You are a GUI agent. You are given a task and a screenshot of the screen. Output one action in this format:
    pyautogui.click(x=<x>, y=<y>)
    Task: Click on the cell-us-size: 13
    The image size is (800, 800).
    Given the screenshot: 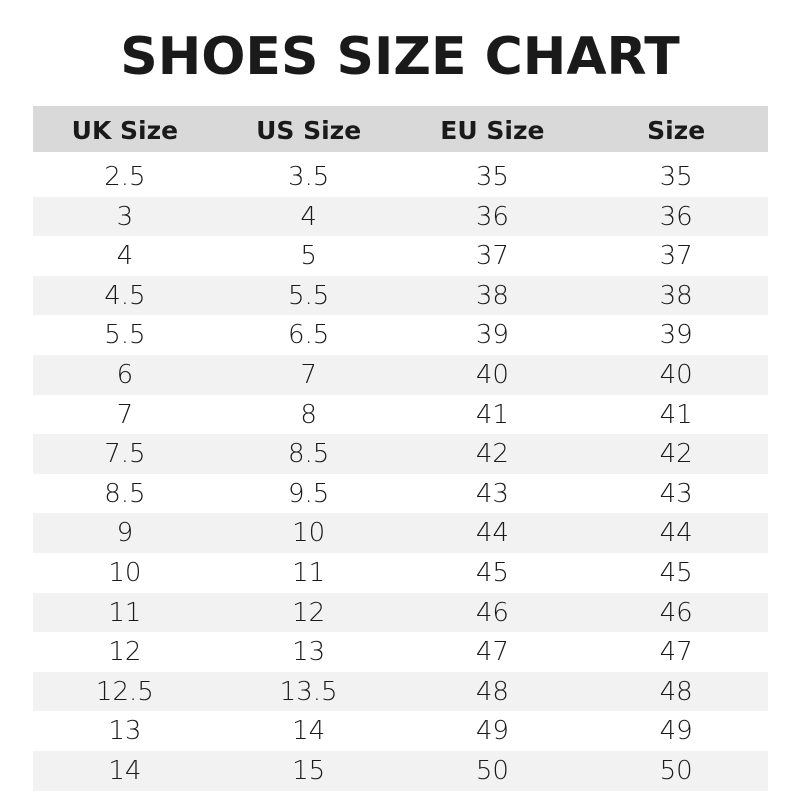 What is the action you would take?
    pyautogui.click(x=309, y=652)
    